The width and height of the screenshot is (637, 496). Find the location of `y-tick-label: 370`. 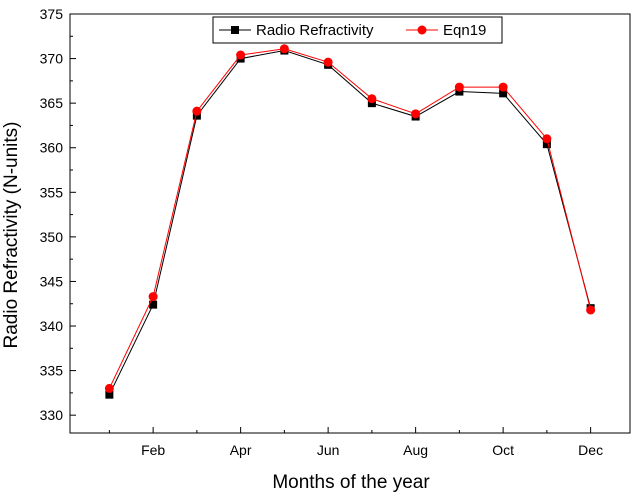

y-tick-label: 370 is located at coordinates (52, 59).